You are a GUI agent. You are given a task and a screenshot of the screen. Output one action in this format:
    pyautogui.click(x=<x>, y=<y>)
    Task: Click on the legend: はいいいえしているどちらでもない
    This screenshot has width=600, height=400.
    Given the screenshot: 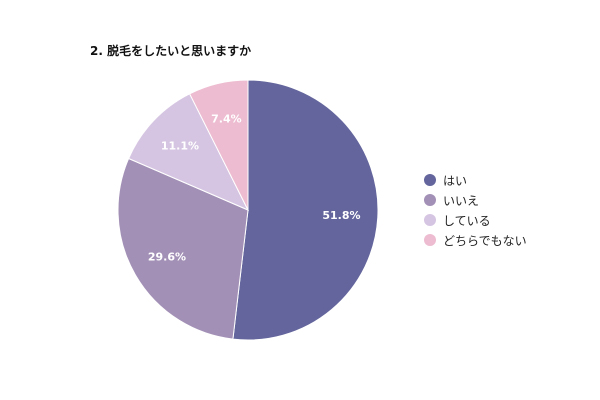 What is the action you would take?
    pyautogui.click(x=475, y=210)
    